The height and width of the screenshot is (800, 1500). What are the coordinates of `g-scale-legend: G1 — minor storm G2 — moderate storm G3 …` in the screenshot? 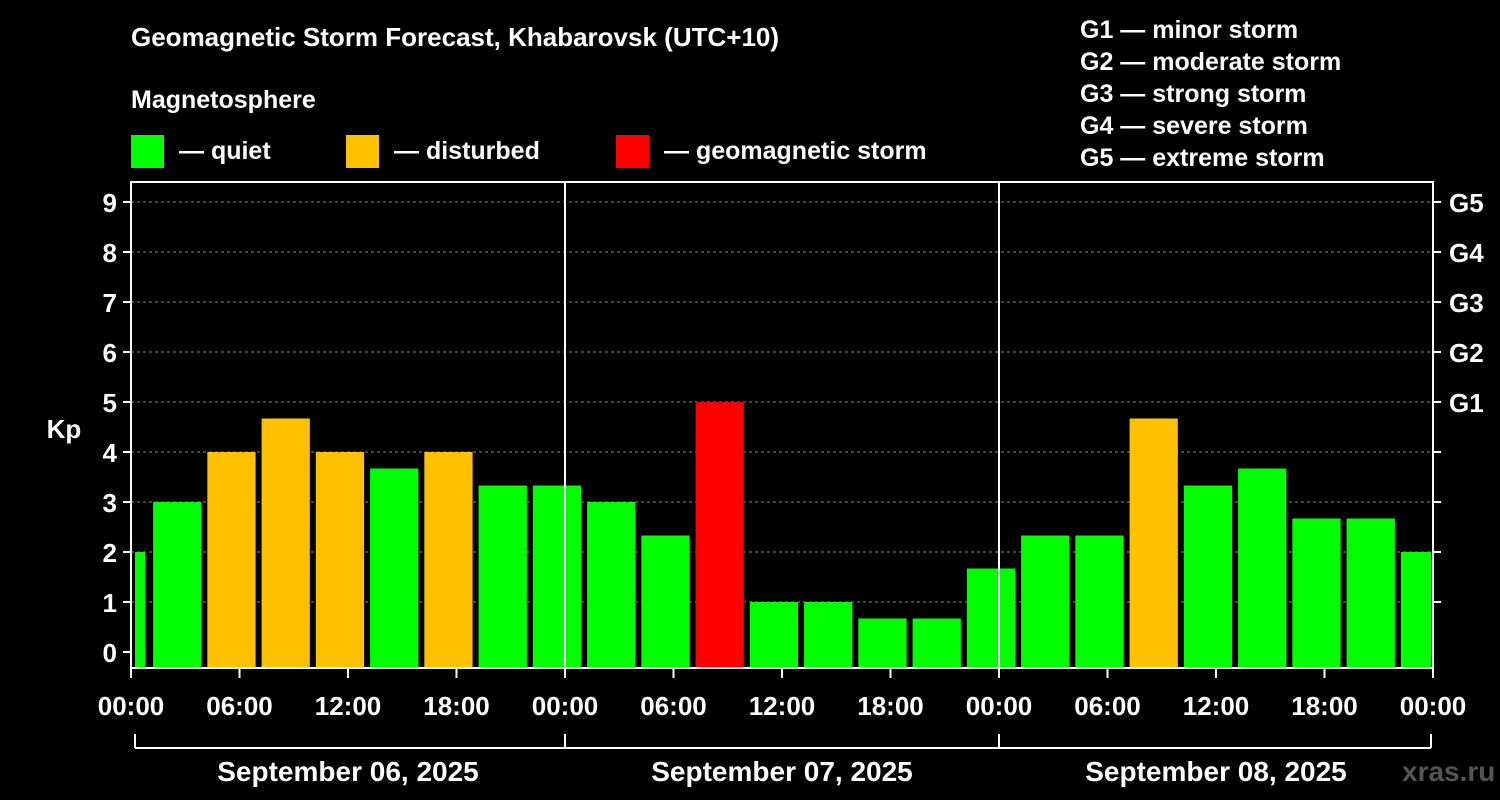 It's located at (1210, 94).